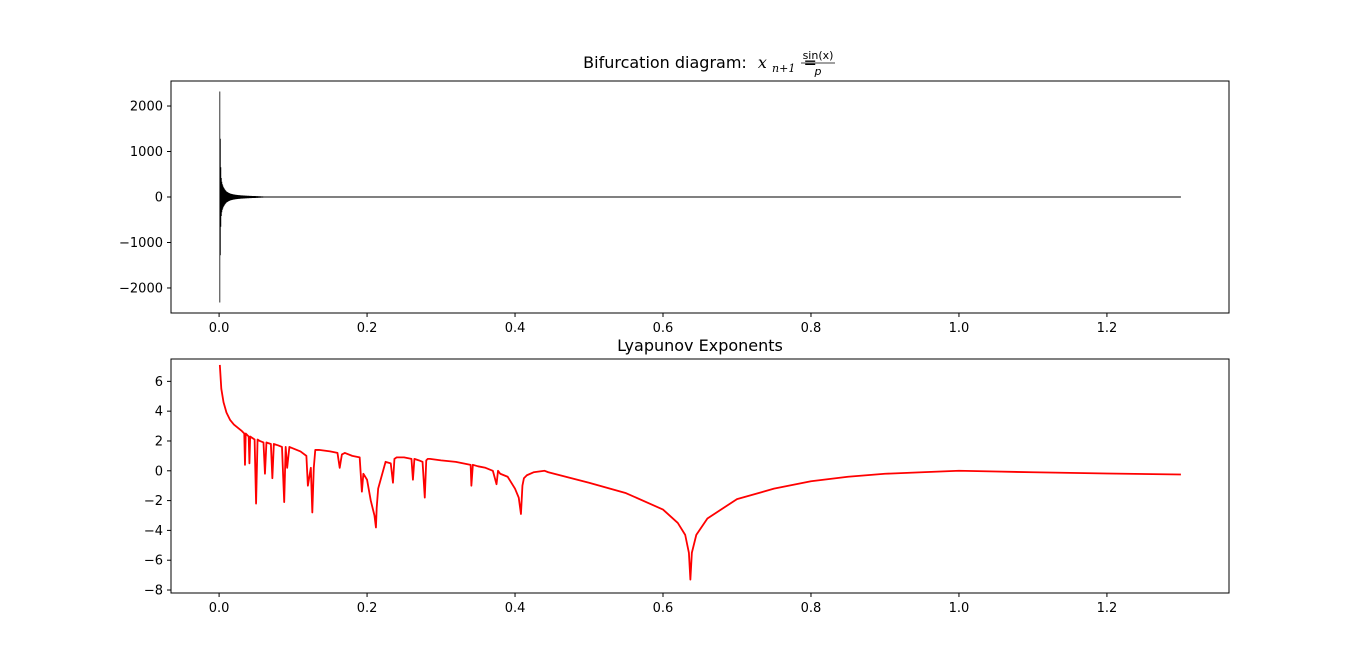  Describe the element at coordinates (809, 62) in the screenshot. I see `bifurcation-title-equals: =` at that location.